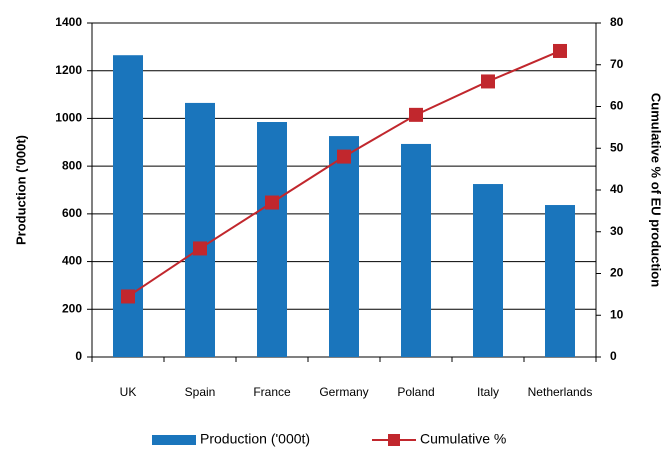 Image resolution: width=668 pixels, height=455 pixels. What do you see at coordinates (200, 392) in the screenshot?
I see `x-tick-label: Spain` at bounding box center [200, 392].